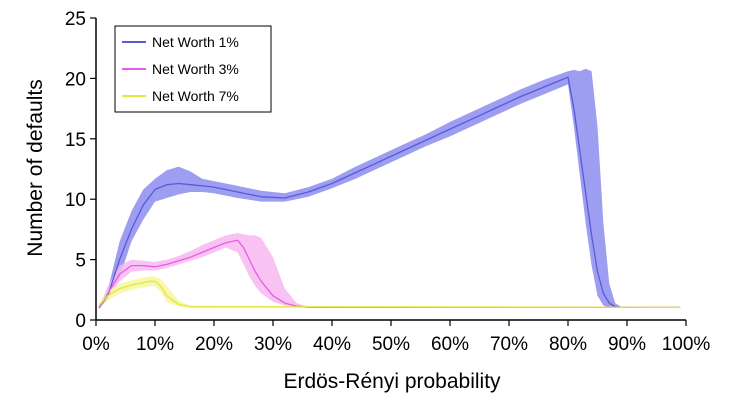  I want to click on legend-label-series-3: Net Worth 7%, so click(195, 96).